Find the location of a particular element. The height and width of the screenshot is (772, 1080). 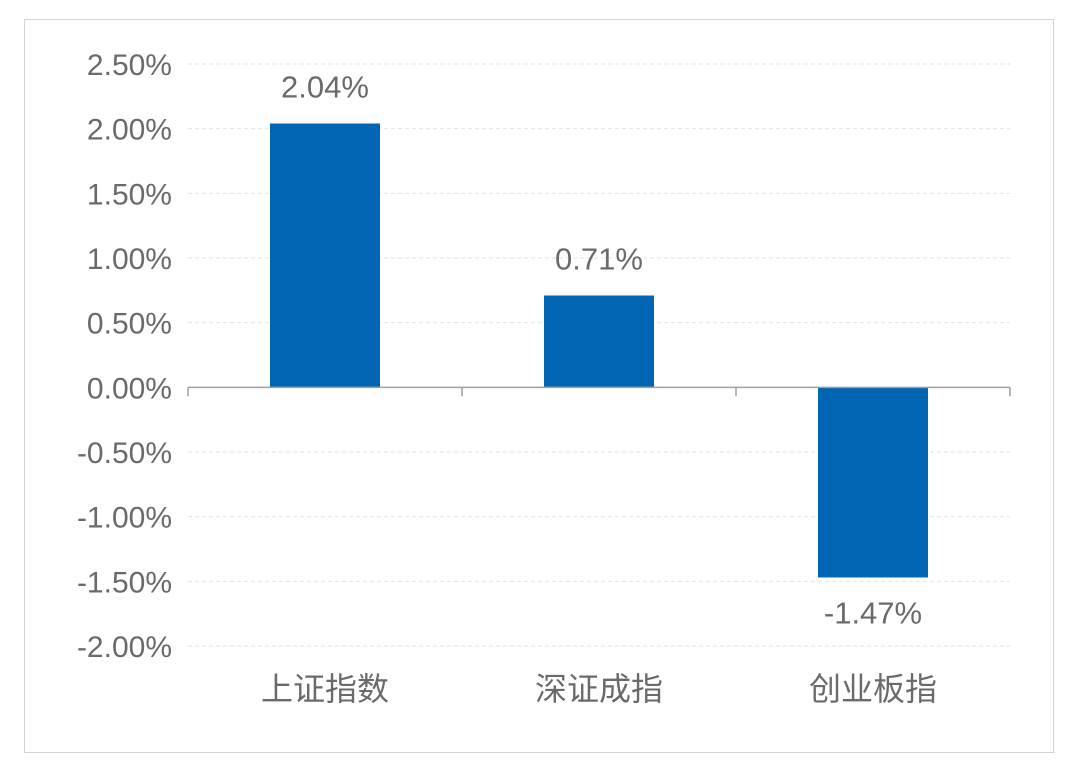

x-category-label: 深证成指 is located at coordinates (599, 689).